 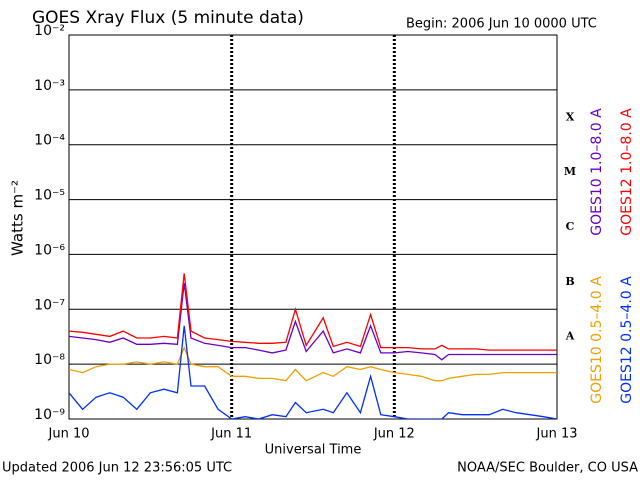 I want to click on legend-entry: GOES10 1.0–8.0 A, so click(x=597, y=172).